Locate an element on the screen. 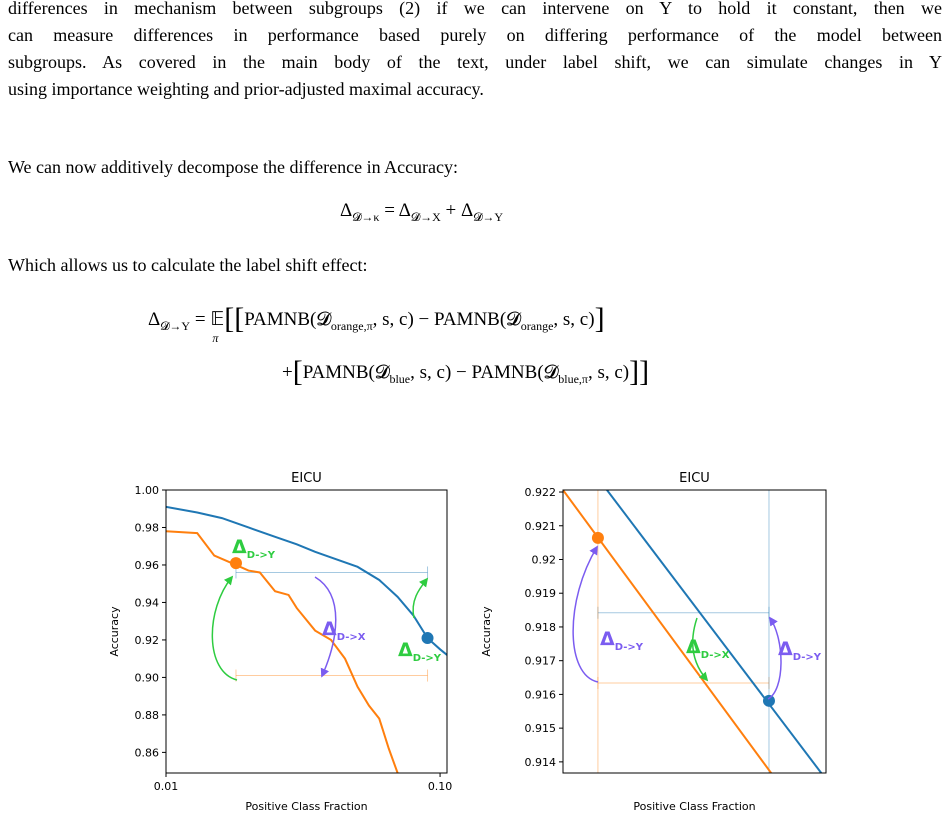 The width and height of the screenshot is (950, 817). math-subscript: 𝓓→X is located at coordinates (425, 217).